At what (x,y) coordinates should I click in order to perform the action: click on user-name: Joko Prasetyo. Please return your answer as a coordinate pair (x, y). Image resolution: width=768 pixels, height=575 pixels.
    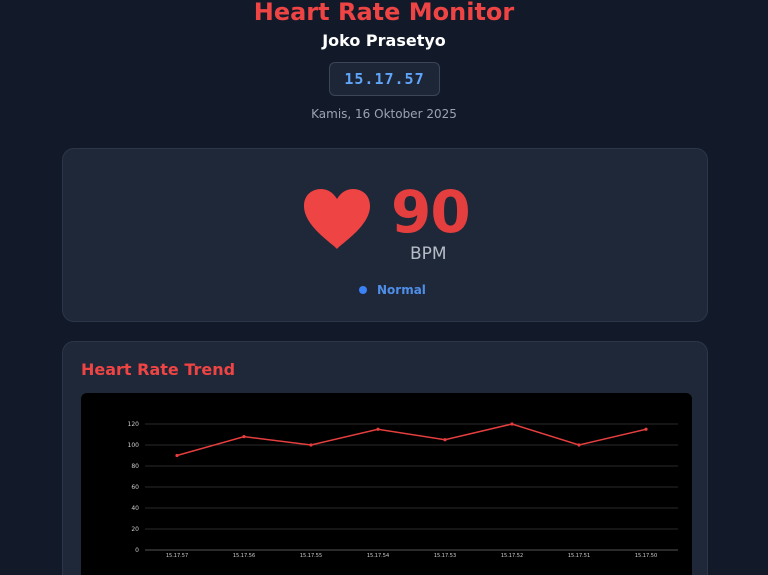
    Looking at the image, I should click on (384, 40).